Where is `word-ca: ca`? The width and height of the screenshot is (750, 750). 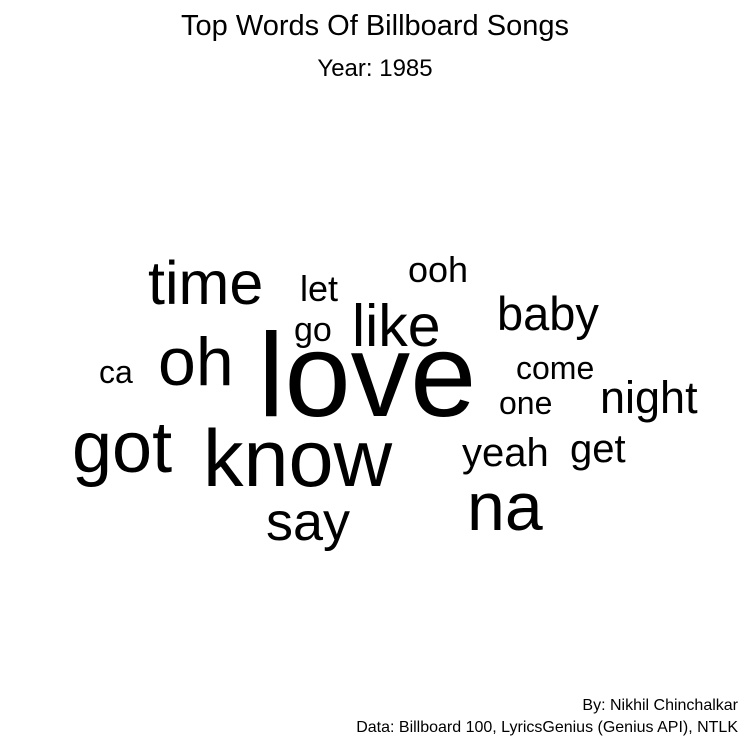
word-ca: ca is located at coordinates (116, 372).